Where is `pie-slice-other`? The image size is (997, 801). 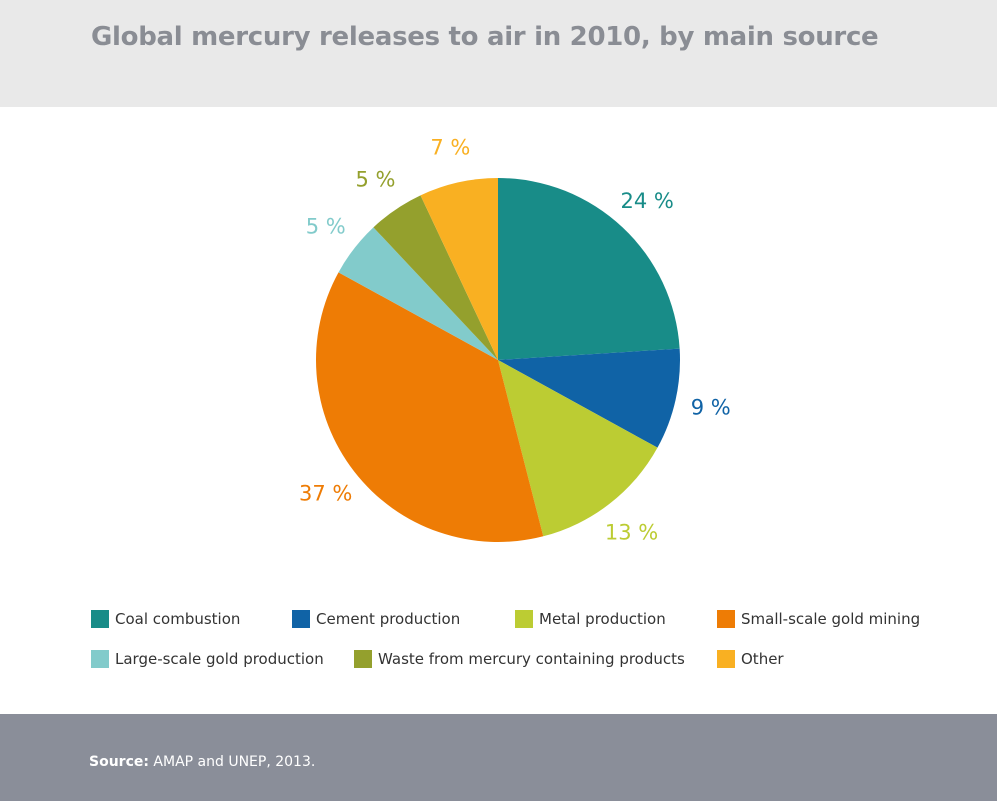 pie-slice-other is located at coordinates (459, 269).